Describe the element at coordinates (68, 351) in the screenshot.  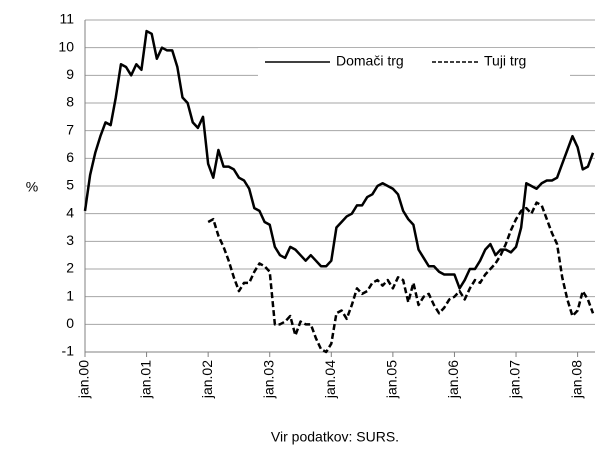
I see `y-tick-label: -1` at that location.